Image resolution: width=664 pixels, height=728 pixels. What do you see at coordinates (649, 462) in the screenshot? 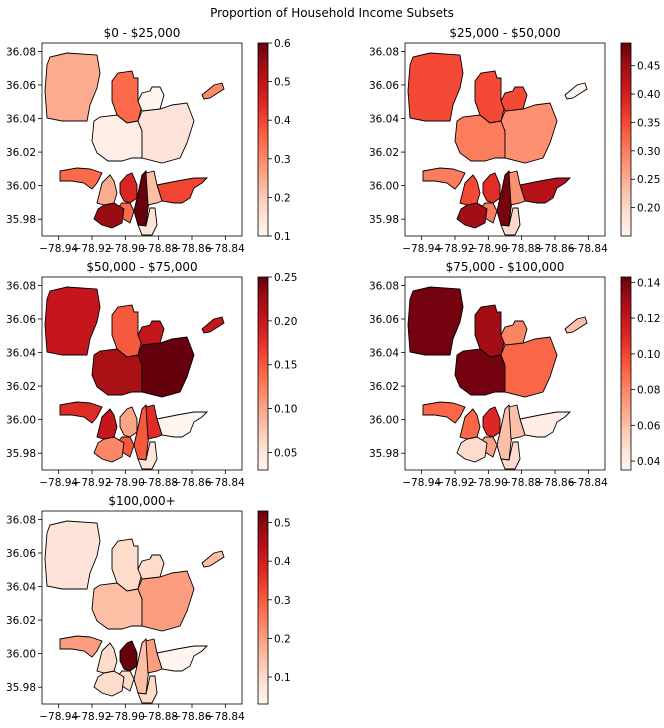
I see `colorbar-tick-label: 0.04` at bounding box center [649, 462].